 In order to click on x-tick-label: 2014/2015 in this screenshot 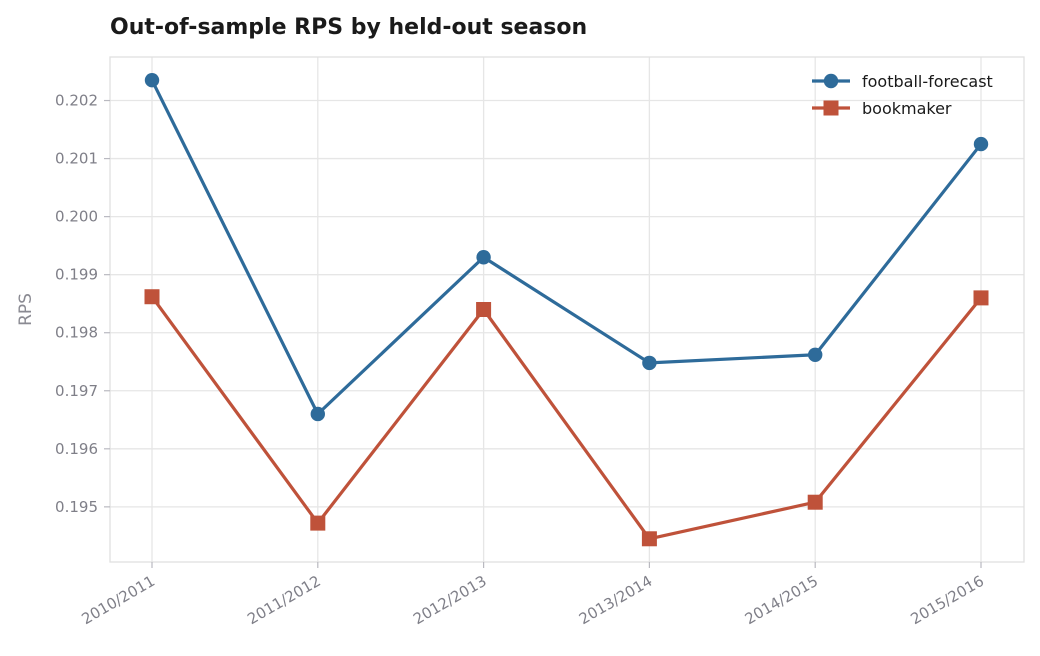, I will do `click(781, 600)`.